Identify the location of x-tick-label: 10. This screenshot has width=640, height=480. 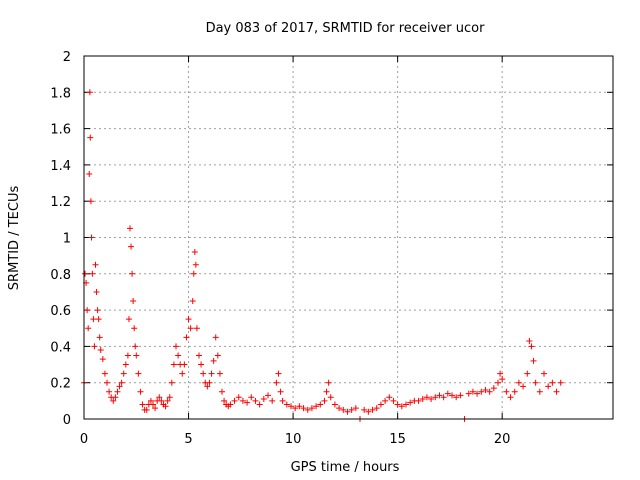
(293, 439).